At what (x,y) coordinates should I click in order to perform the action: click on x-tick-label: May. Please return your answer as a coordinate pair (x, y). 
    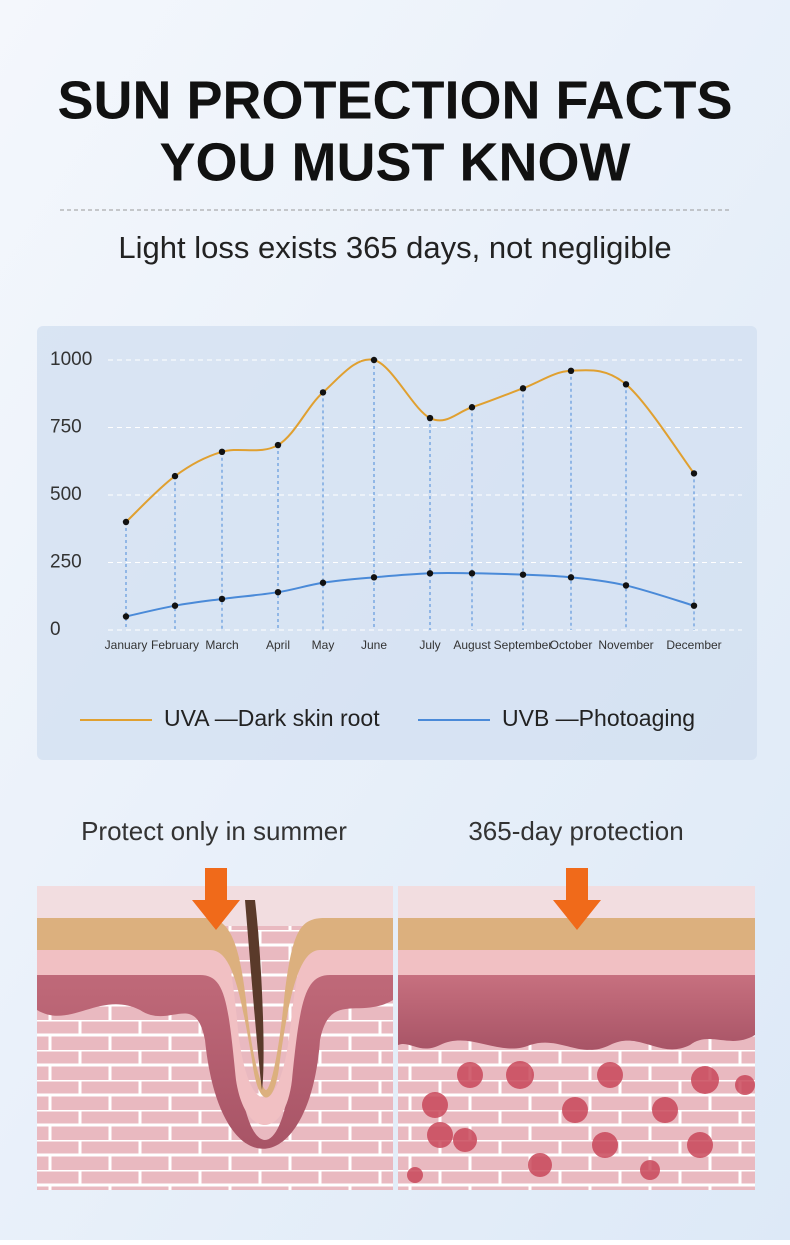
    Looking at the image, I should click on (323, 645).